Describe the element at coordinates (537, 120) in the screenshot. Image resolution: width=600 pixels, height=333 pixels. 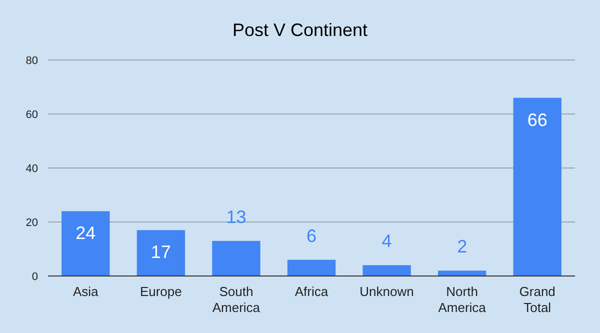
I see `data-label: 66` at that location.